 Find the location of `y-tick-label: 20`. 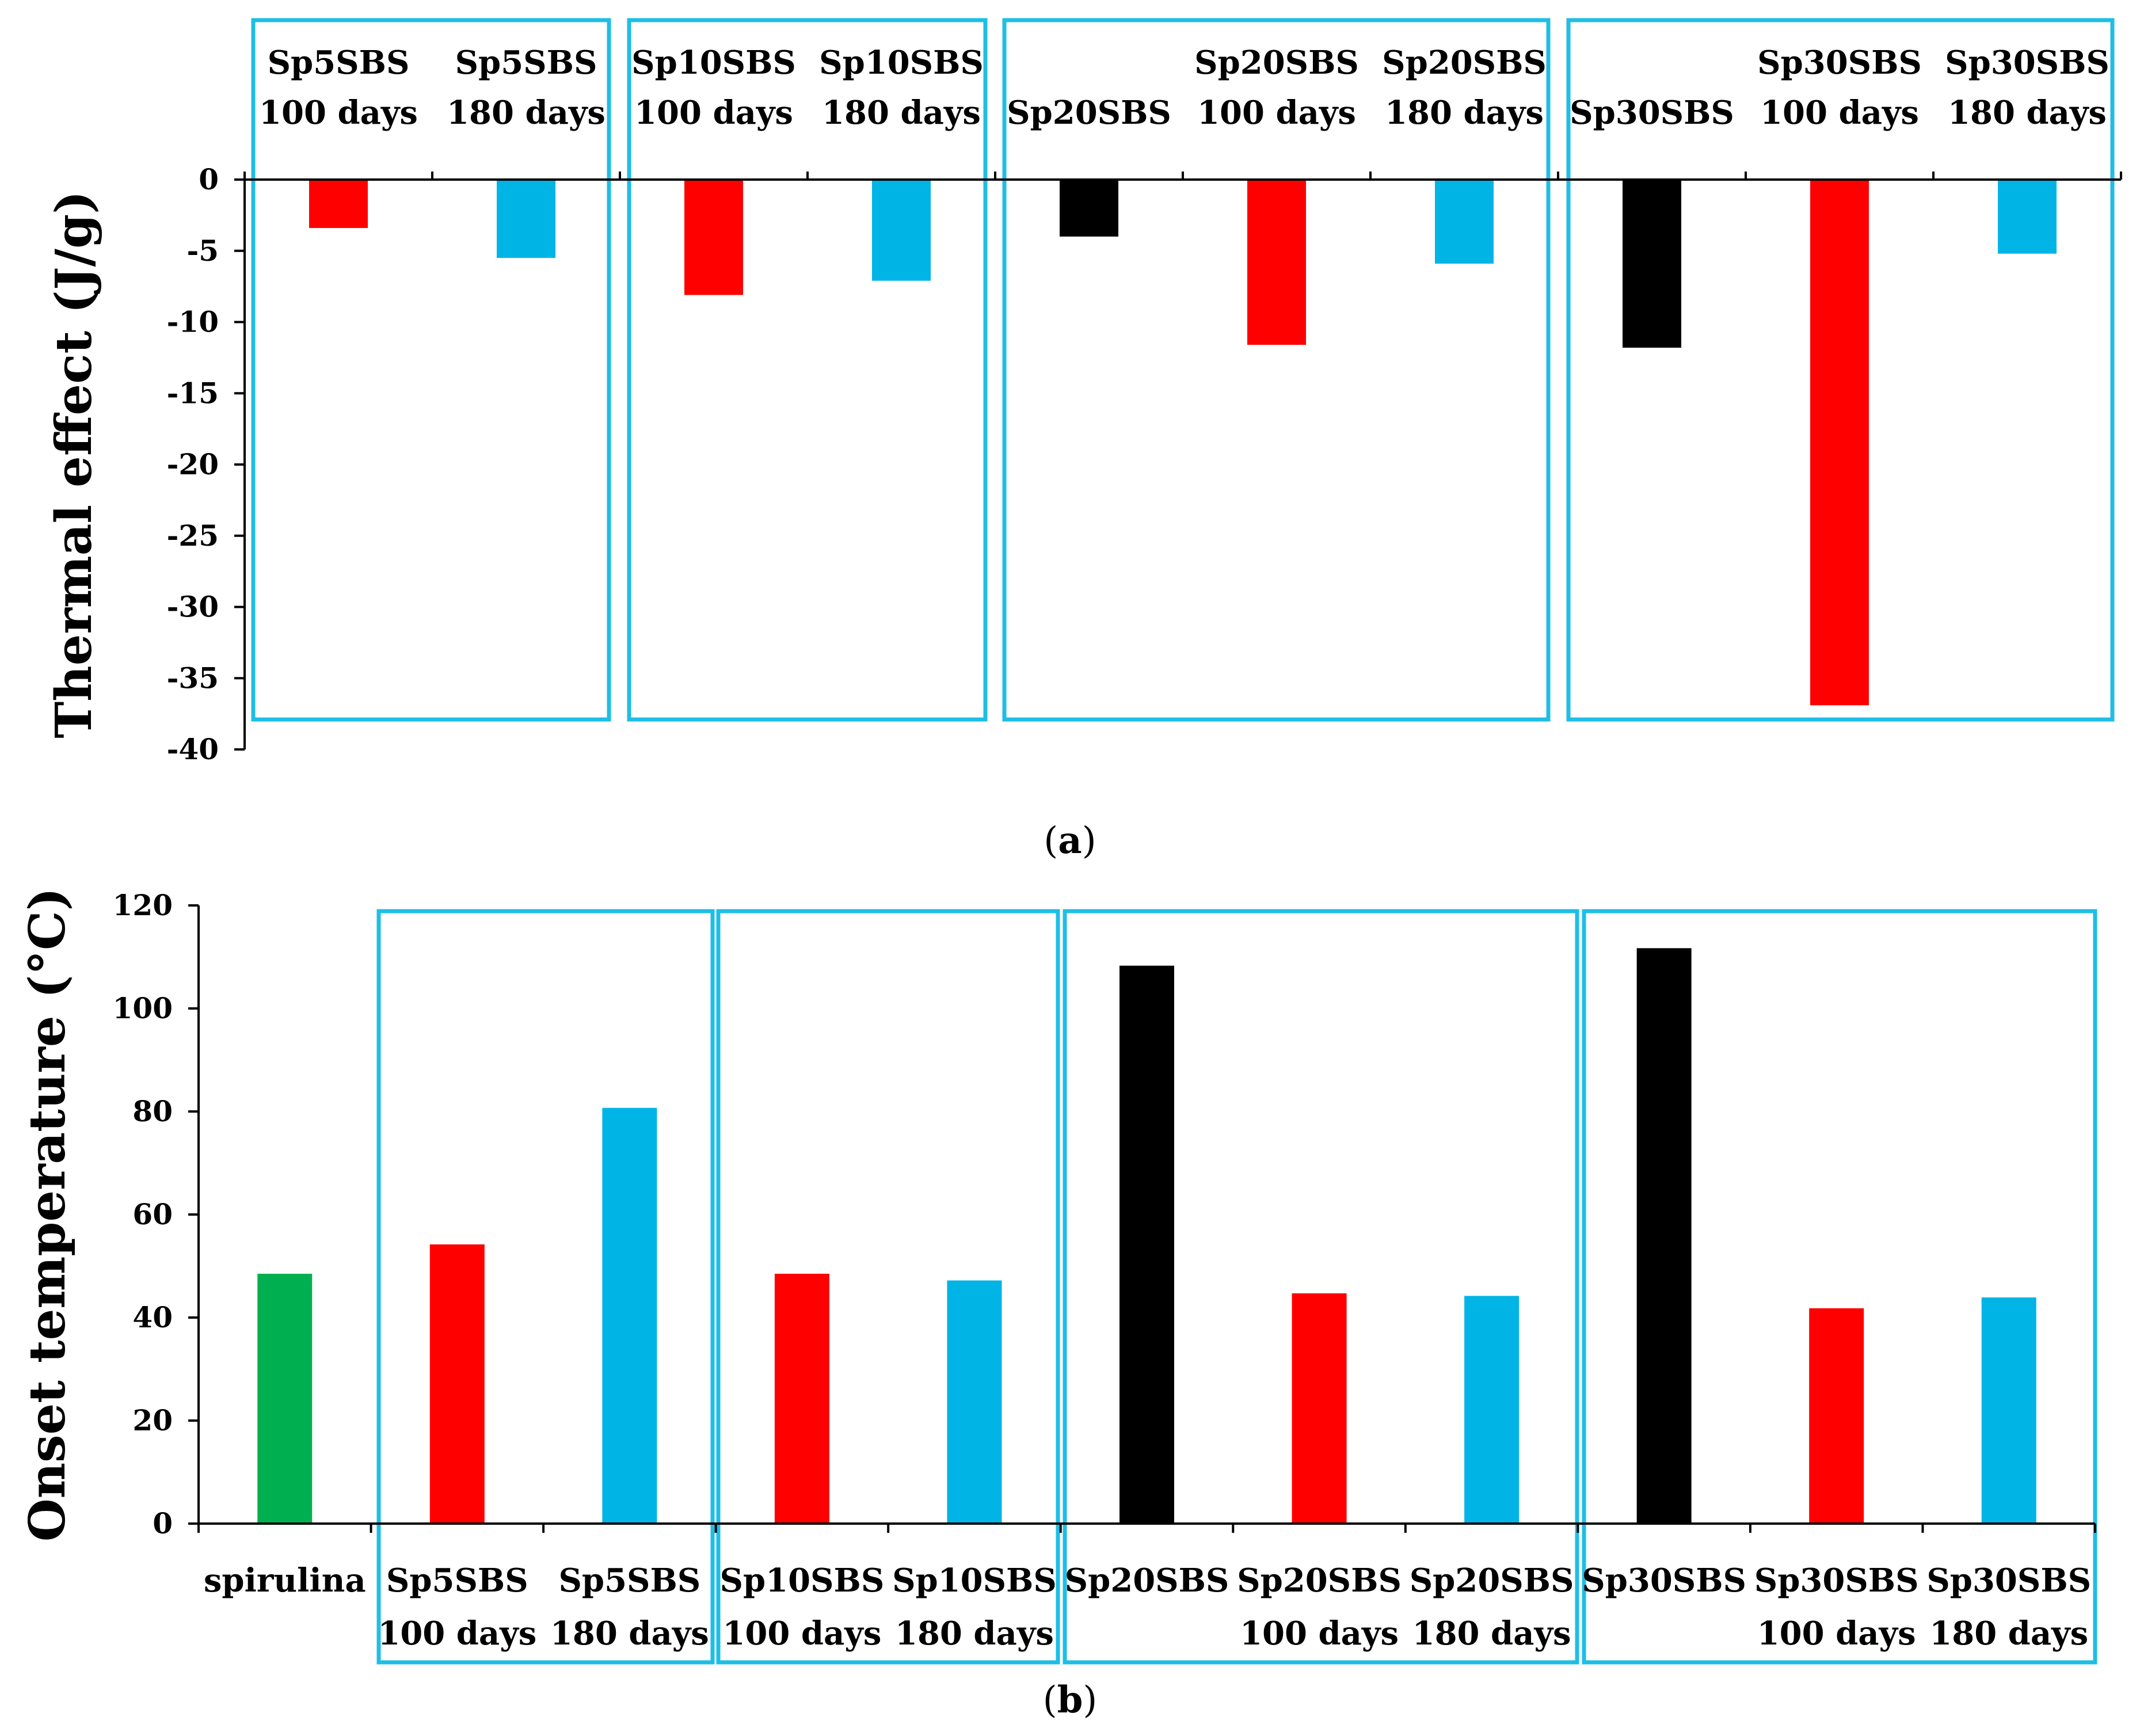

y-tick-label: 20 is located at coordinates (153, 1420).